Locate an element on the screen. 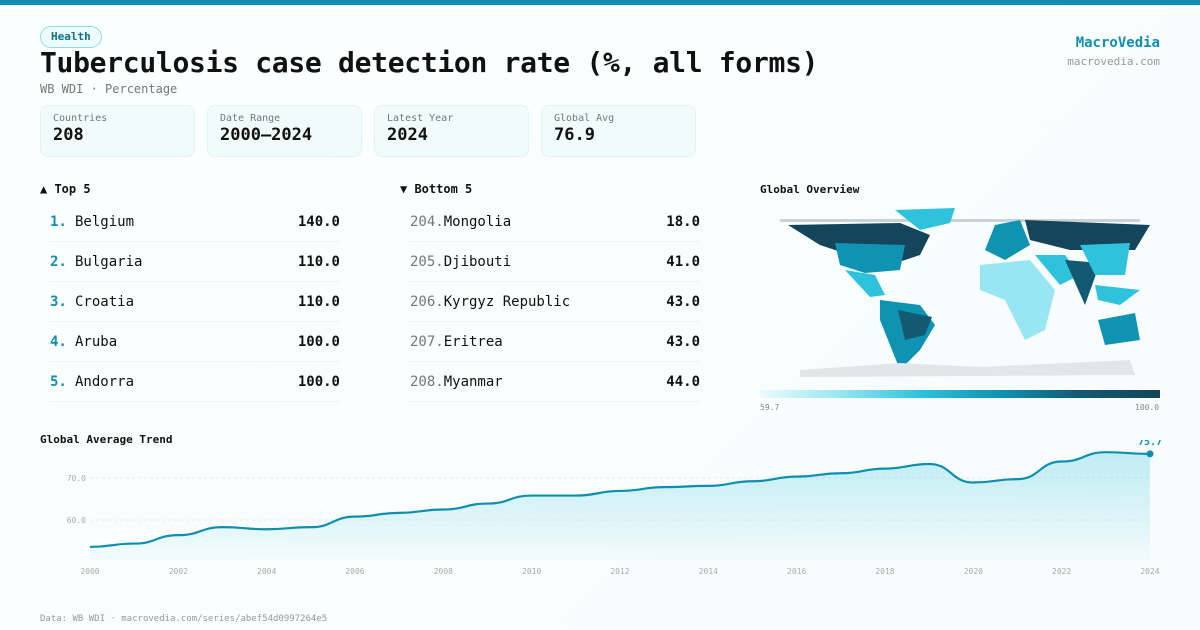  rank: 4. is located at coordinates (58, 341).